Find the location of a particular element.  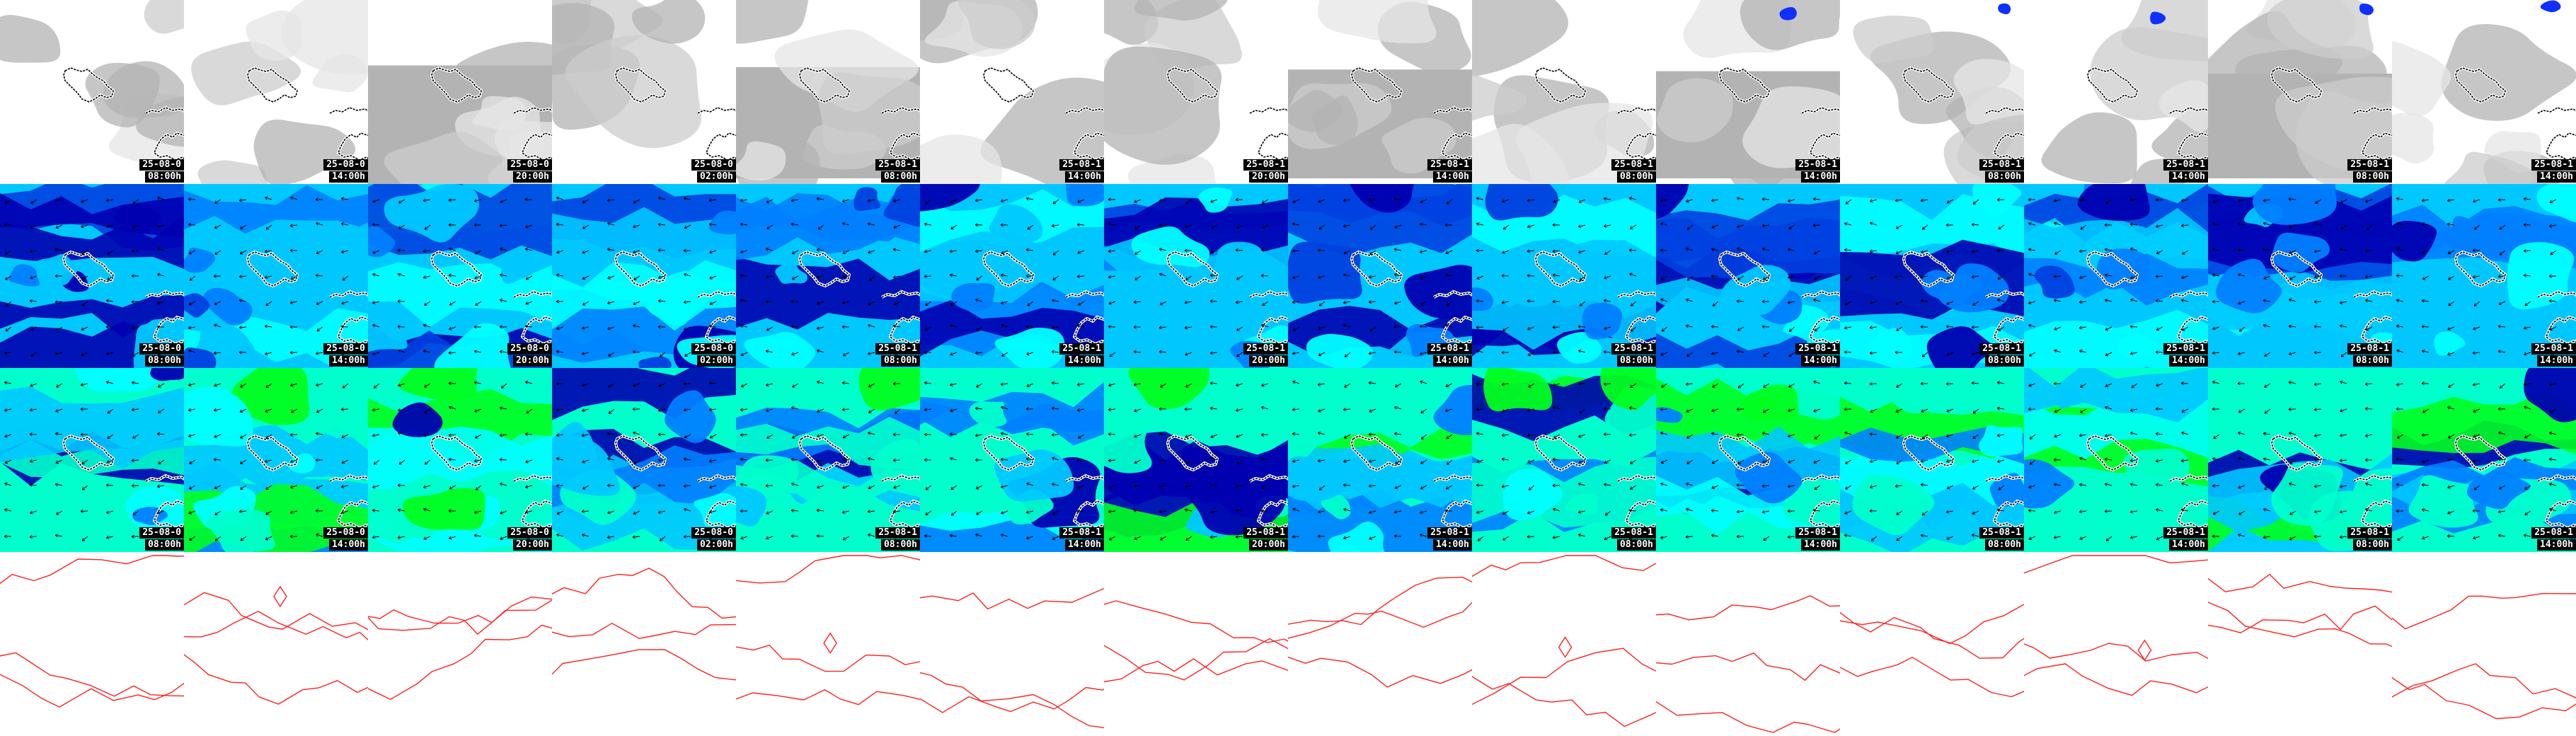

time-label: 02:00h is located at coordinates (717, 177).